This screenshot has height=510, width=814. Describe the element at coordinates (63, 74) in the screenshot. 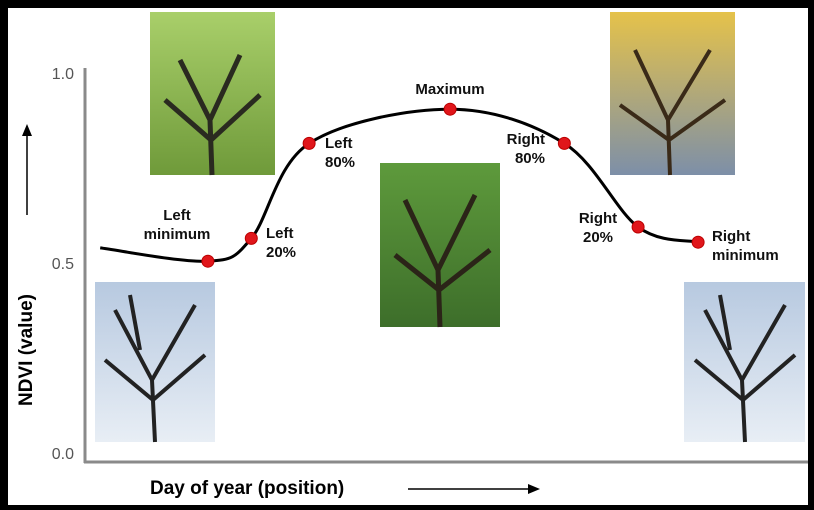

I see `y-tick-label: 1.0` at that location.